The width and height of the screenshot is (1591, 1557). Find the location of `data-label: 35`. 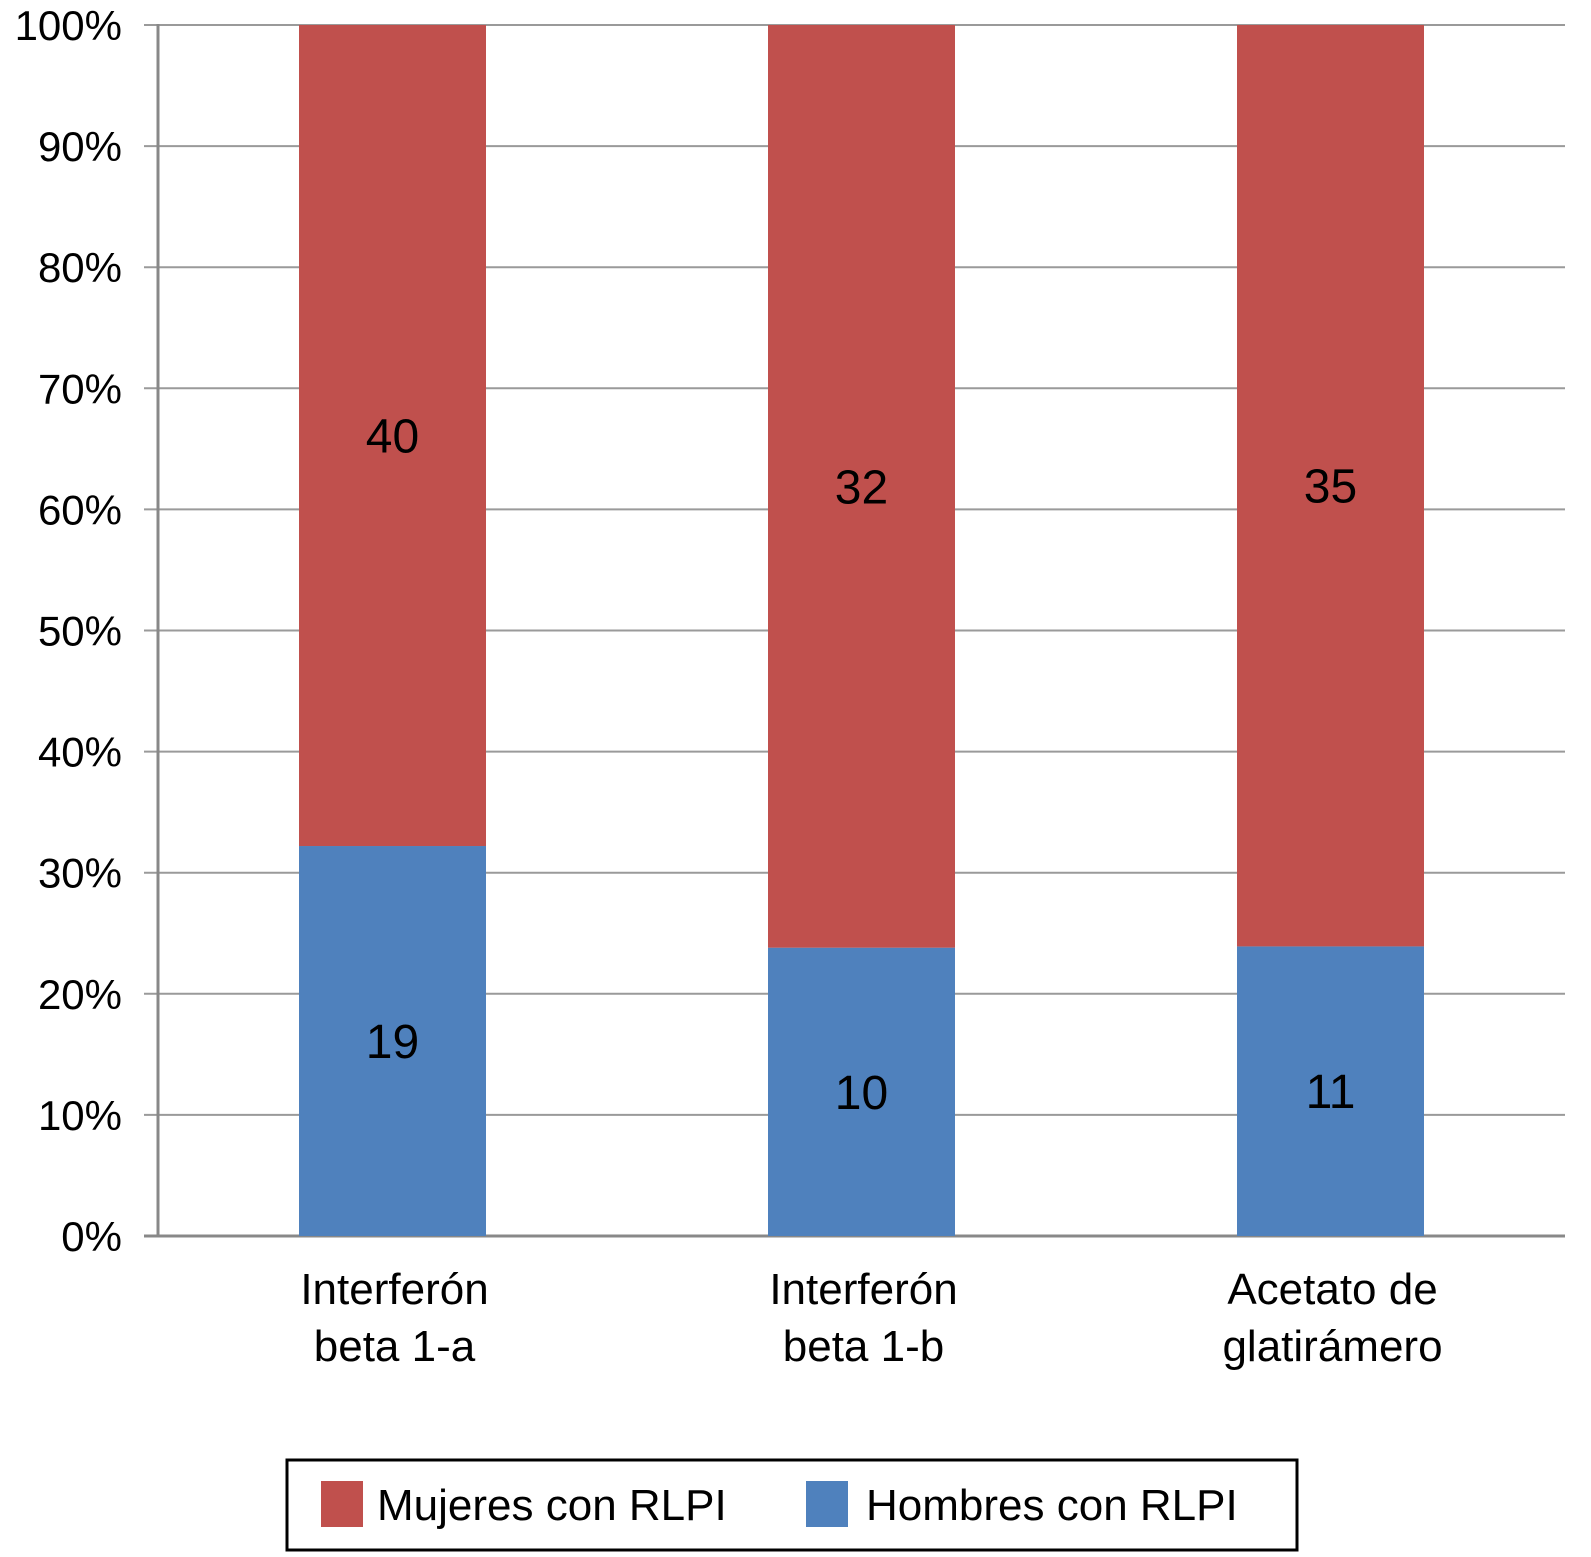

data-label: 35 is located at coordinates (1330, 487).